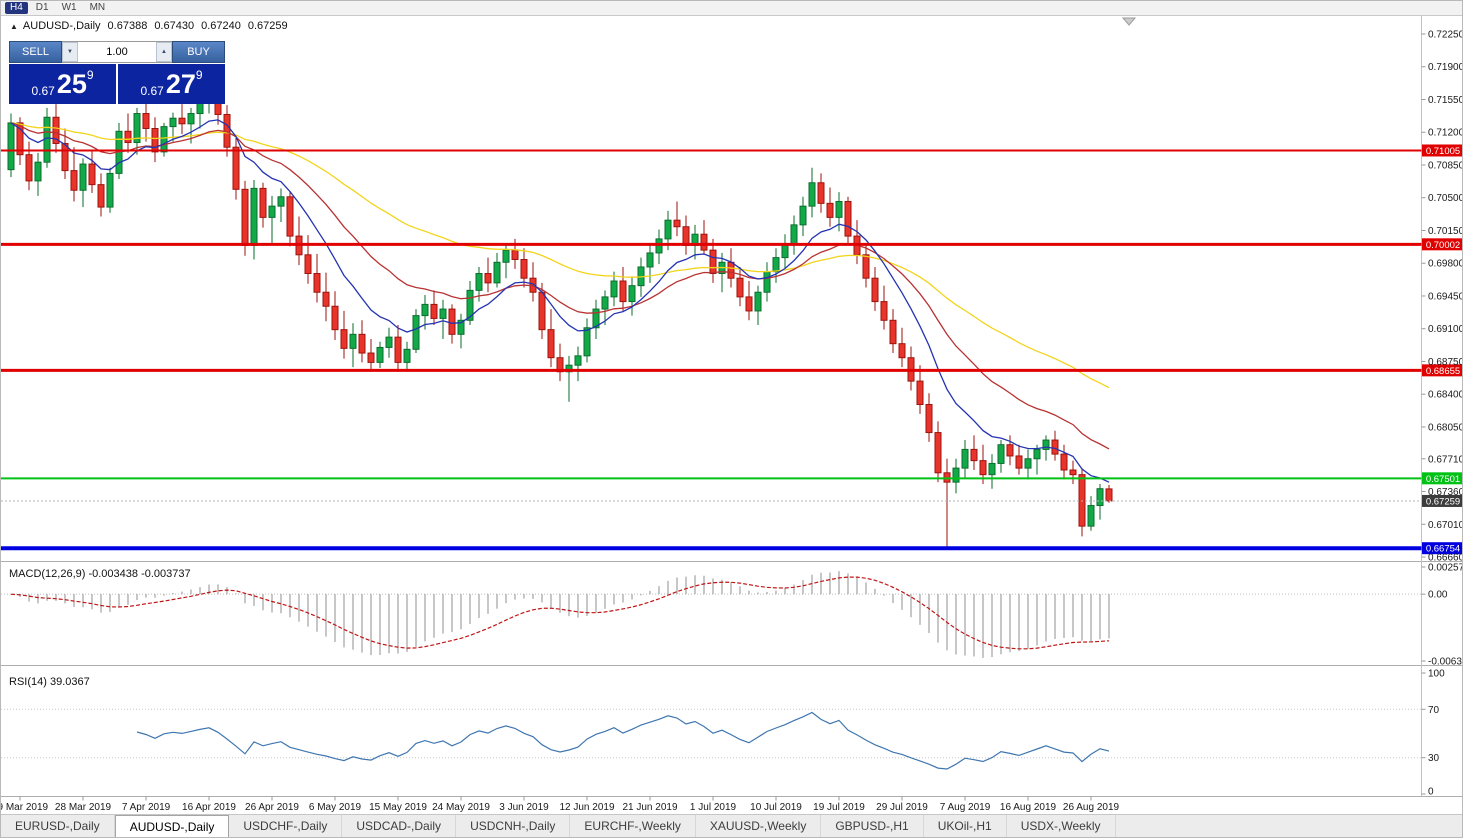 The height and width of the screenshot is (838, 1463). What do you see at coordinates (1445, 198) in the screenshot?
I see `price-axis-label: 0.70500` at bounding box center [1445, 198].